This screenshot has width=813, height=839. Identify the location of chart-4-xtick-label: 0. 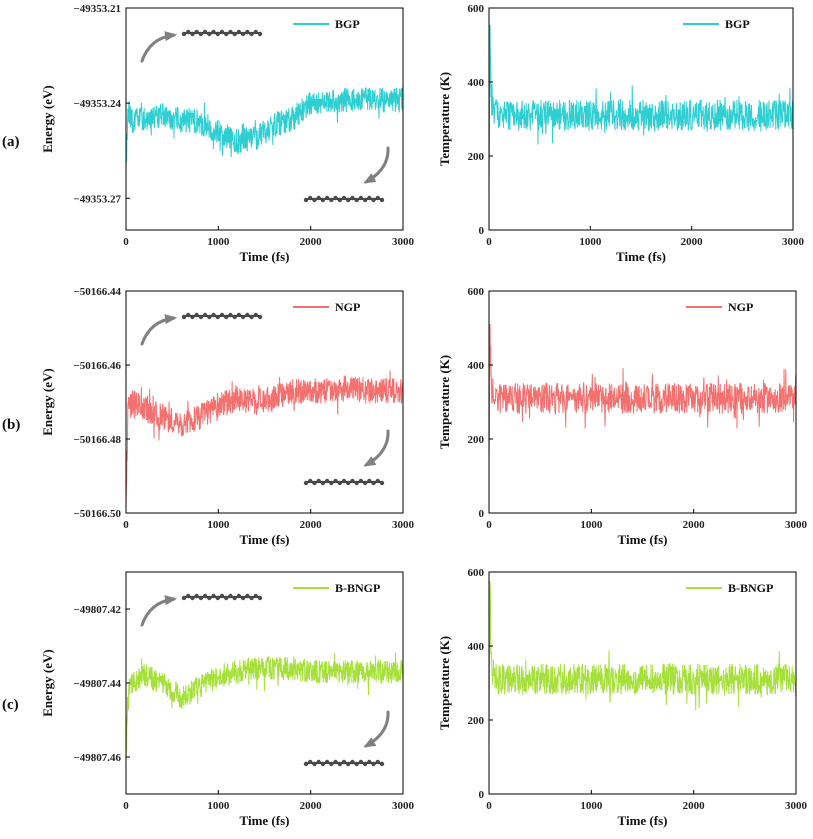
(126, 806).